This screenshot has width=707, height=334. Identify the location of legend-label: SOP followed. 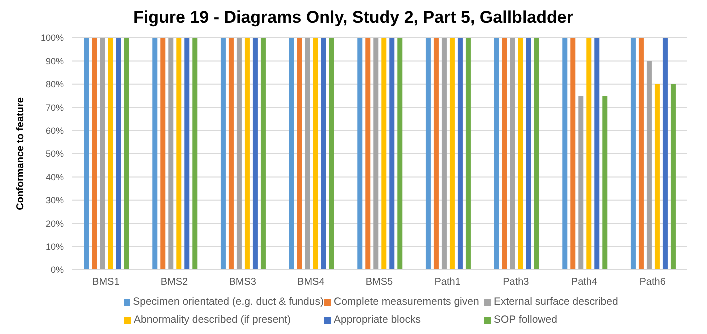
(525, 320).